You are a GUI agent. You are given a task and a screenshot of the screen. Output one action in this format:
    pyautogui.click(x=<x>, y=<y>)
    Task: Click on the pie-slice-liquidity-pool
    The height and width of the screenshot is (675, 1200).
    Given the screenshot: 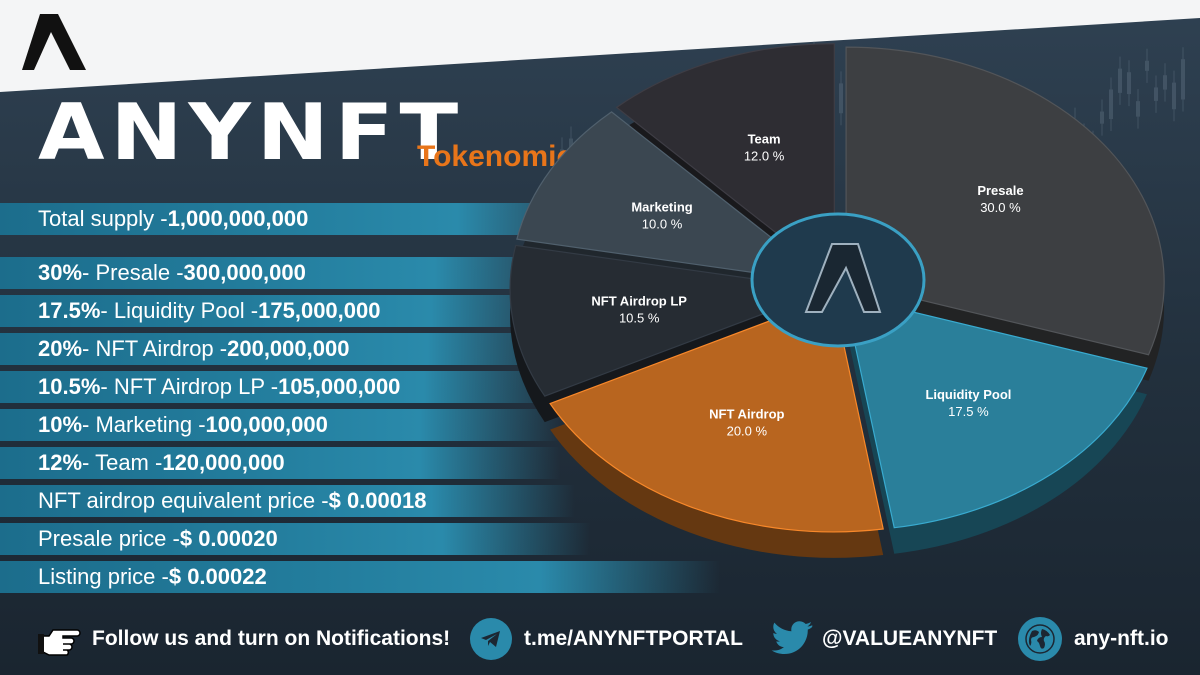 What is the action you would take?
    pyautogui.click(x=995, y=411)
    